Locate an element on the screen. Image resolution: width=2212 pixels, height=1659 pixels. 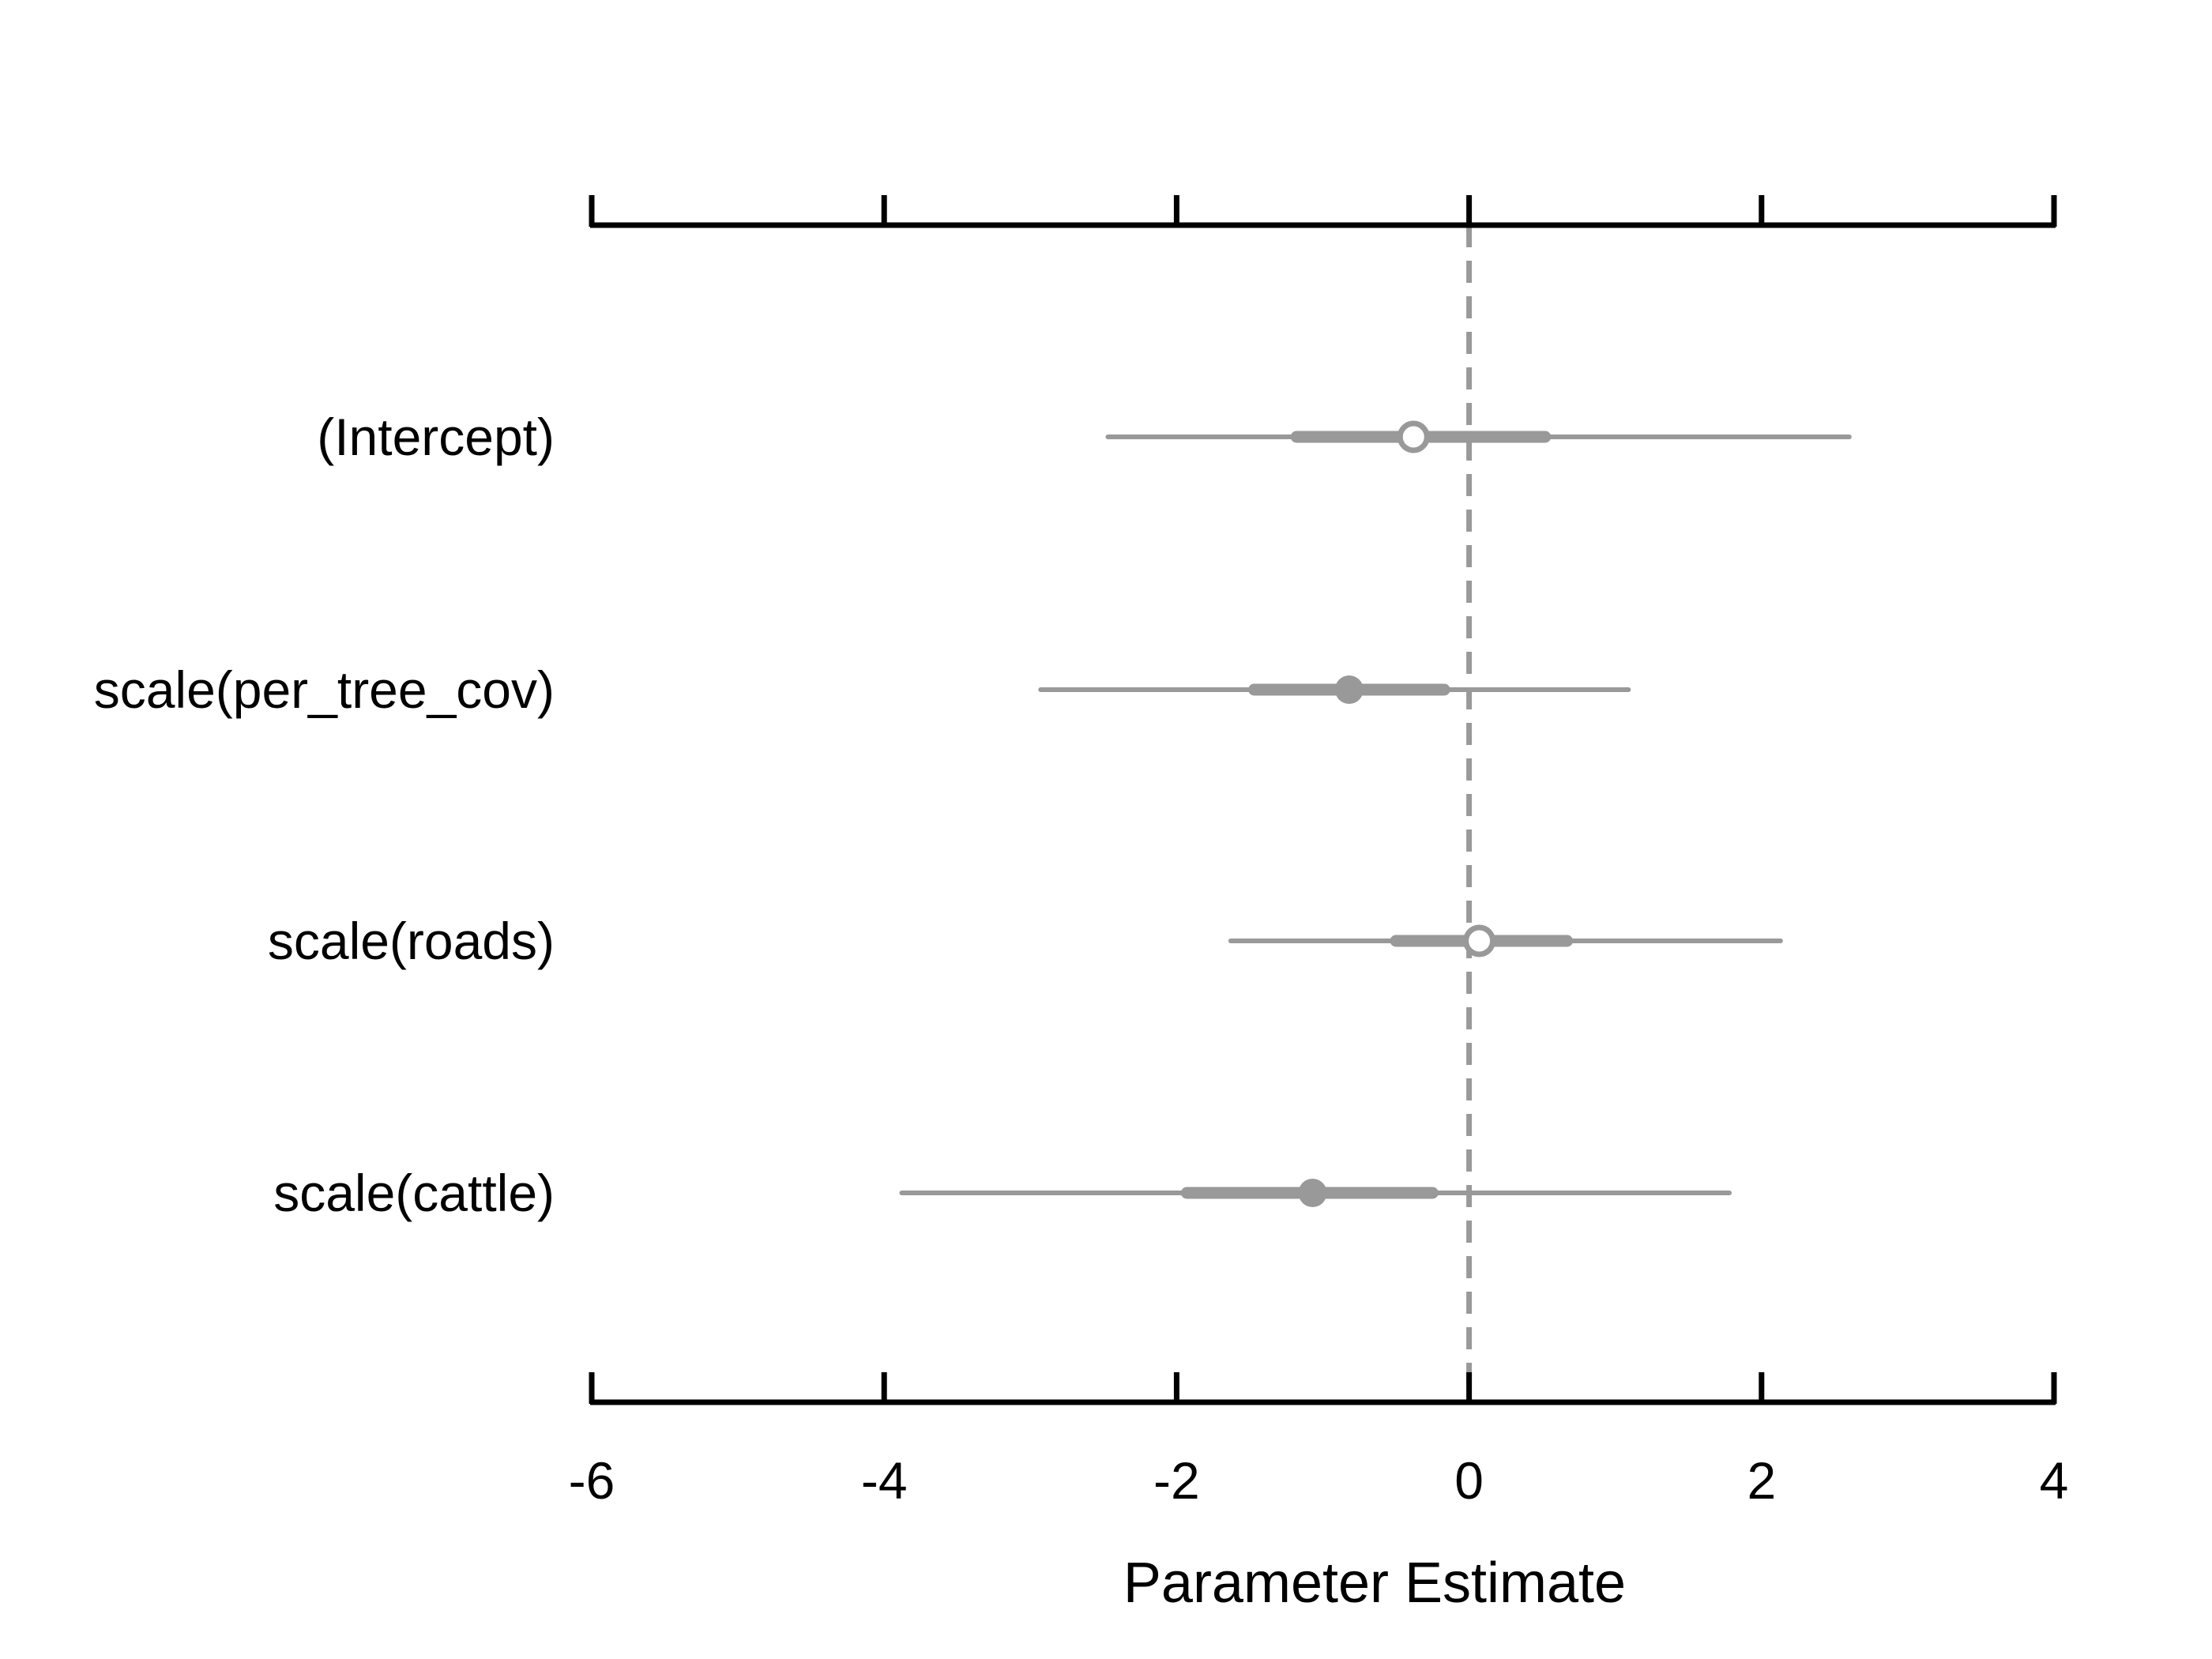
parameter-label: scale(cattle) is located at coordinates (414, 1193).